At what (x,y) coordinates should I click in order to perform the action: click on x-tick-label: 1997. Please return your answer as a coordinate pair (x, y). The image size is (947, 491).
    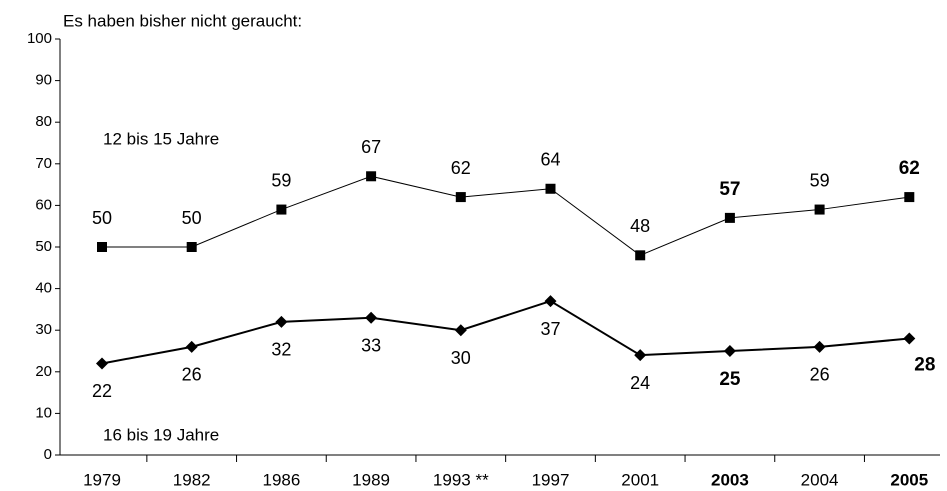
    Looking at the image, I should click on (551, 479).